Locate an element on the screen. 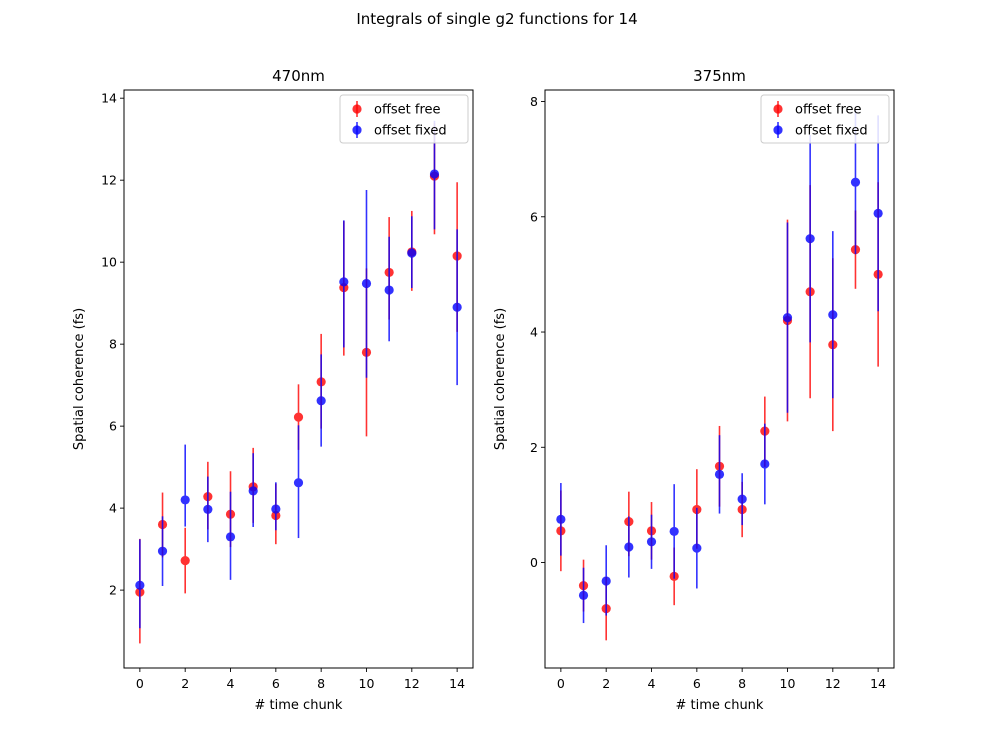  panel-title: 375nm is located at coordinates (719, 76).